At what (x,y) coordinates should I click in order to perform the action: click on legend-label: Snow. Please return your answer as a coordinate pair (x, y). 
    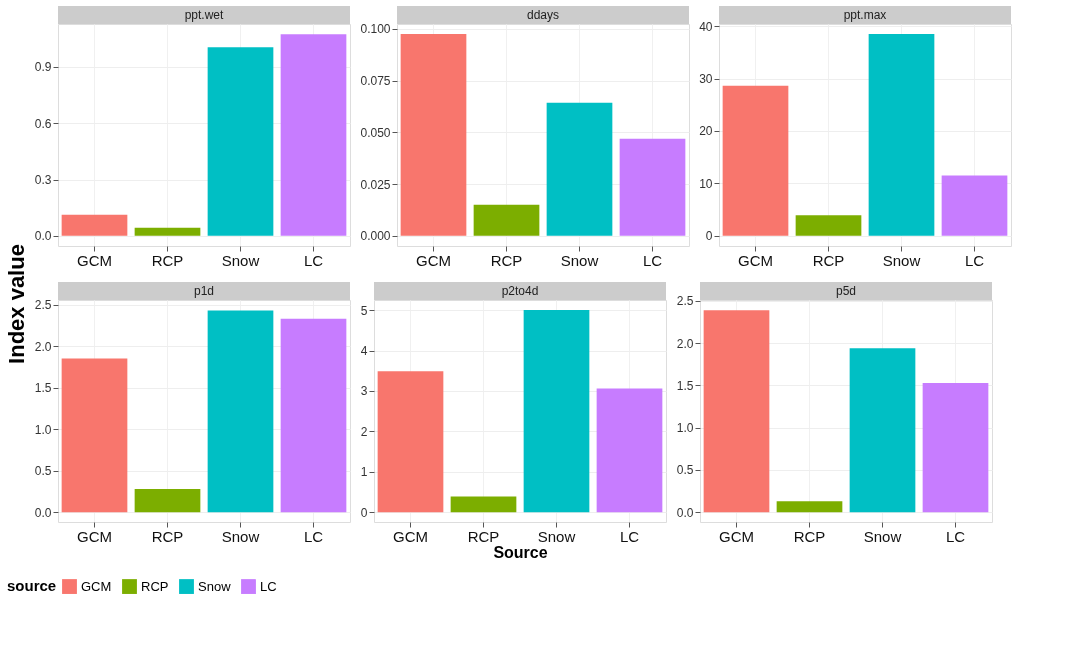
    Looking at the image, I should click on (215, 586).